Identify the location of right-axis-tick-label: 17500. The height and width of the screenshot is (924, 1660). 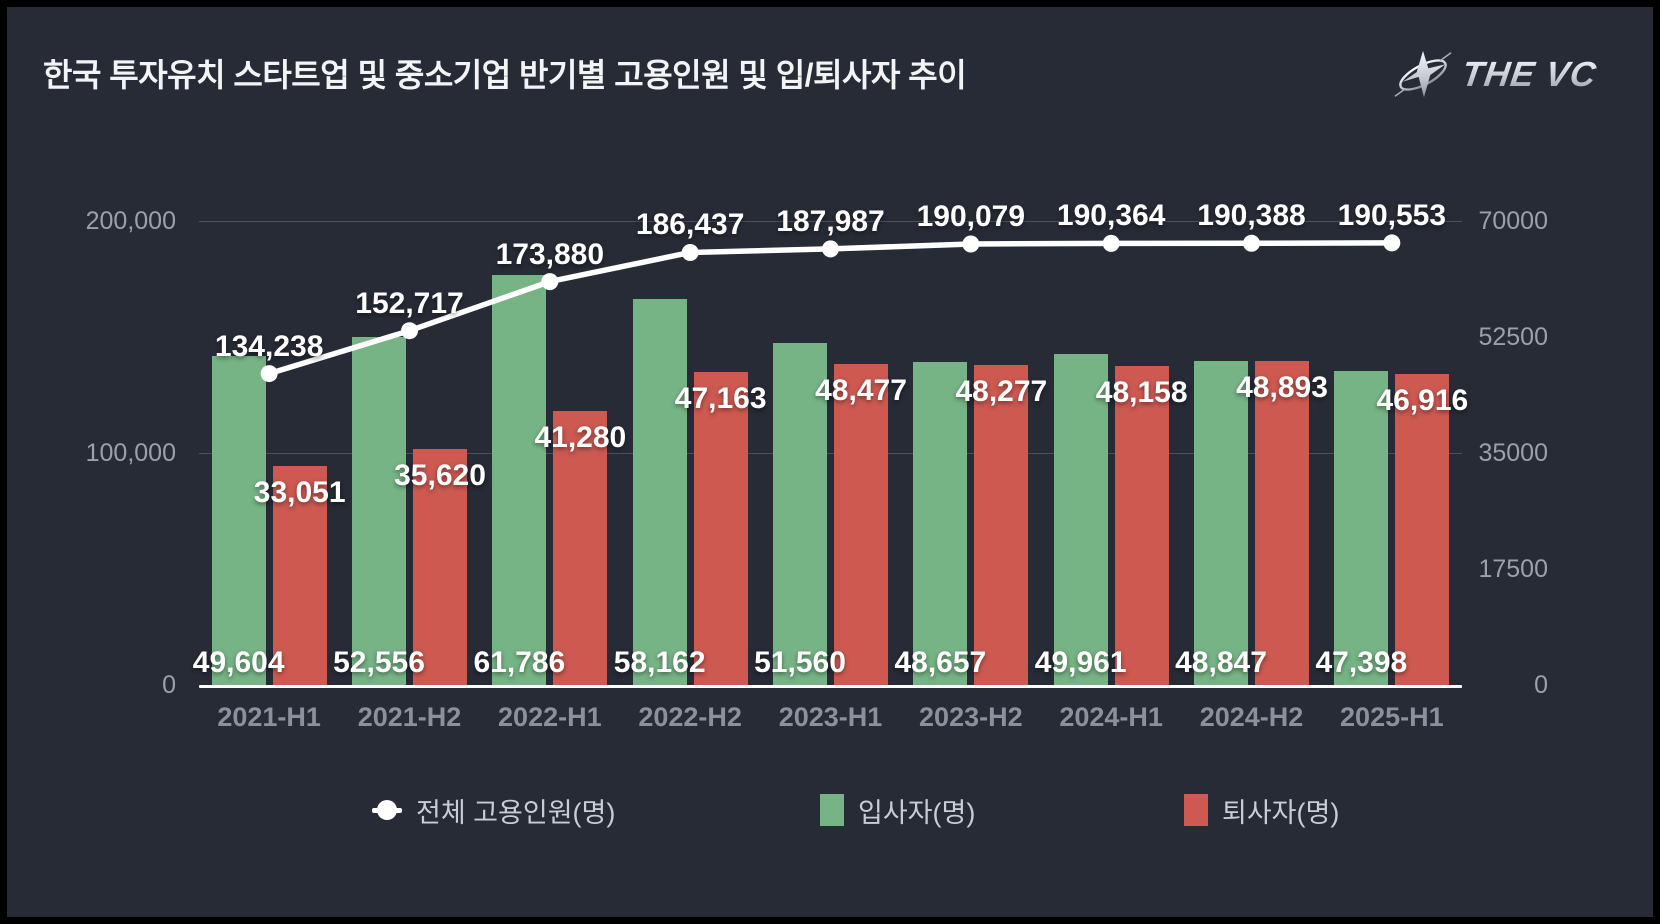
(1513, 569).